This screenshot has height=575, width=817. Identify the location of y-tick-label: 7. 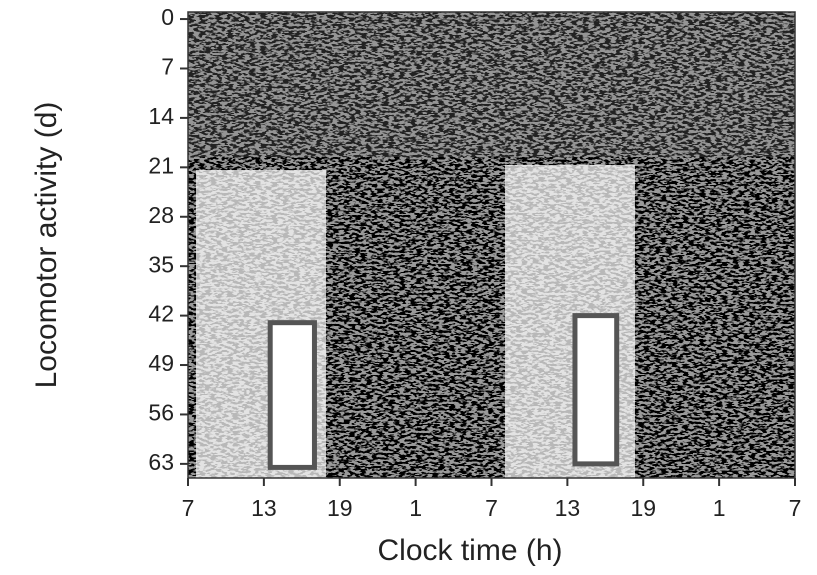
(167, 67).